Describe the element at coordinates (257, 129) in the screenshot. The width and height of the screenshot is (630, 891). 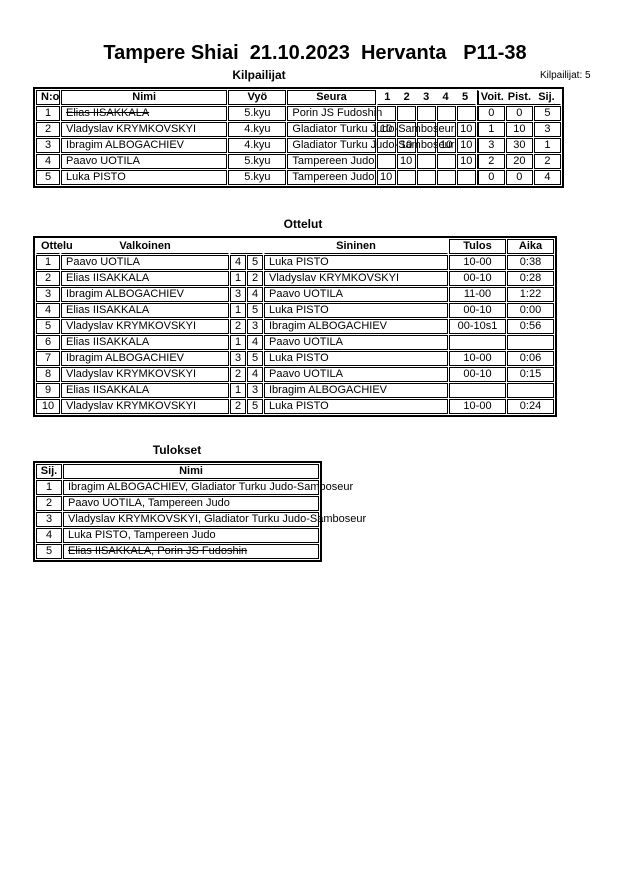
I see `competitor-belt: 4.kyu` at that location.